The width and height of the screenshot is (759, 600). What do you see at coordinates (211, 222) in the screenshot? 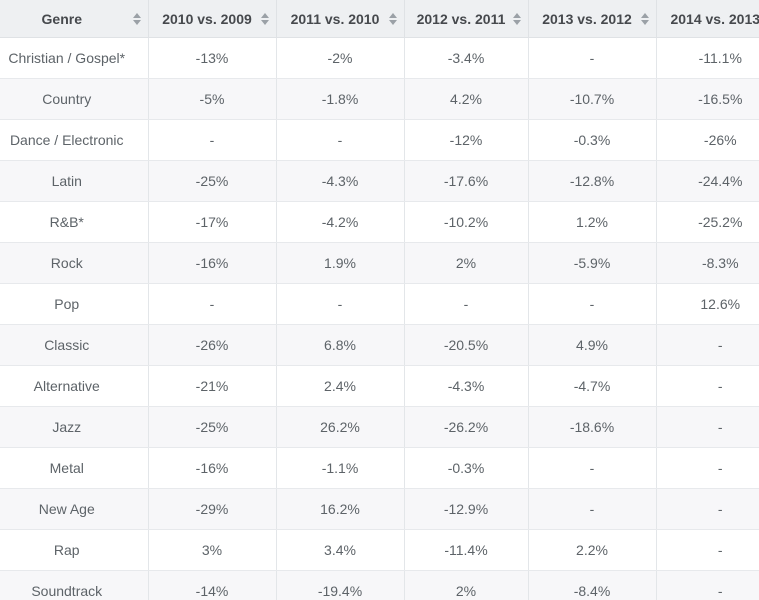
I see `value-cell: -17%` at bounding box center [211, 222].